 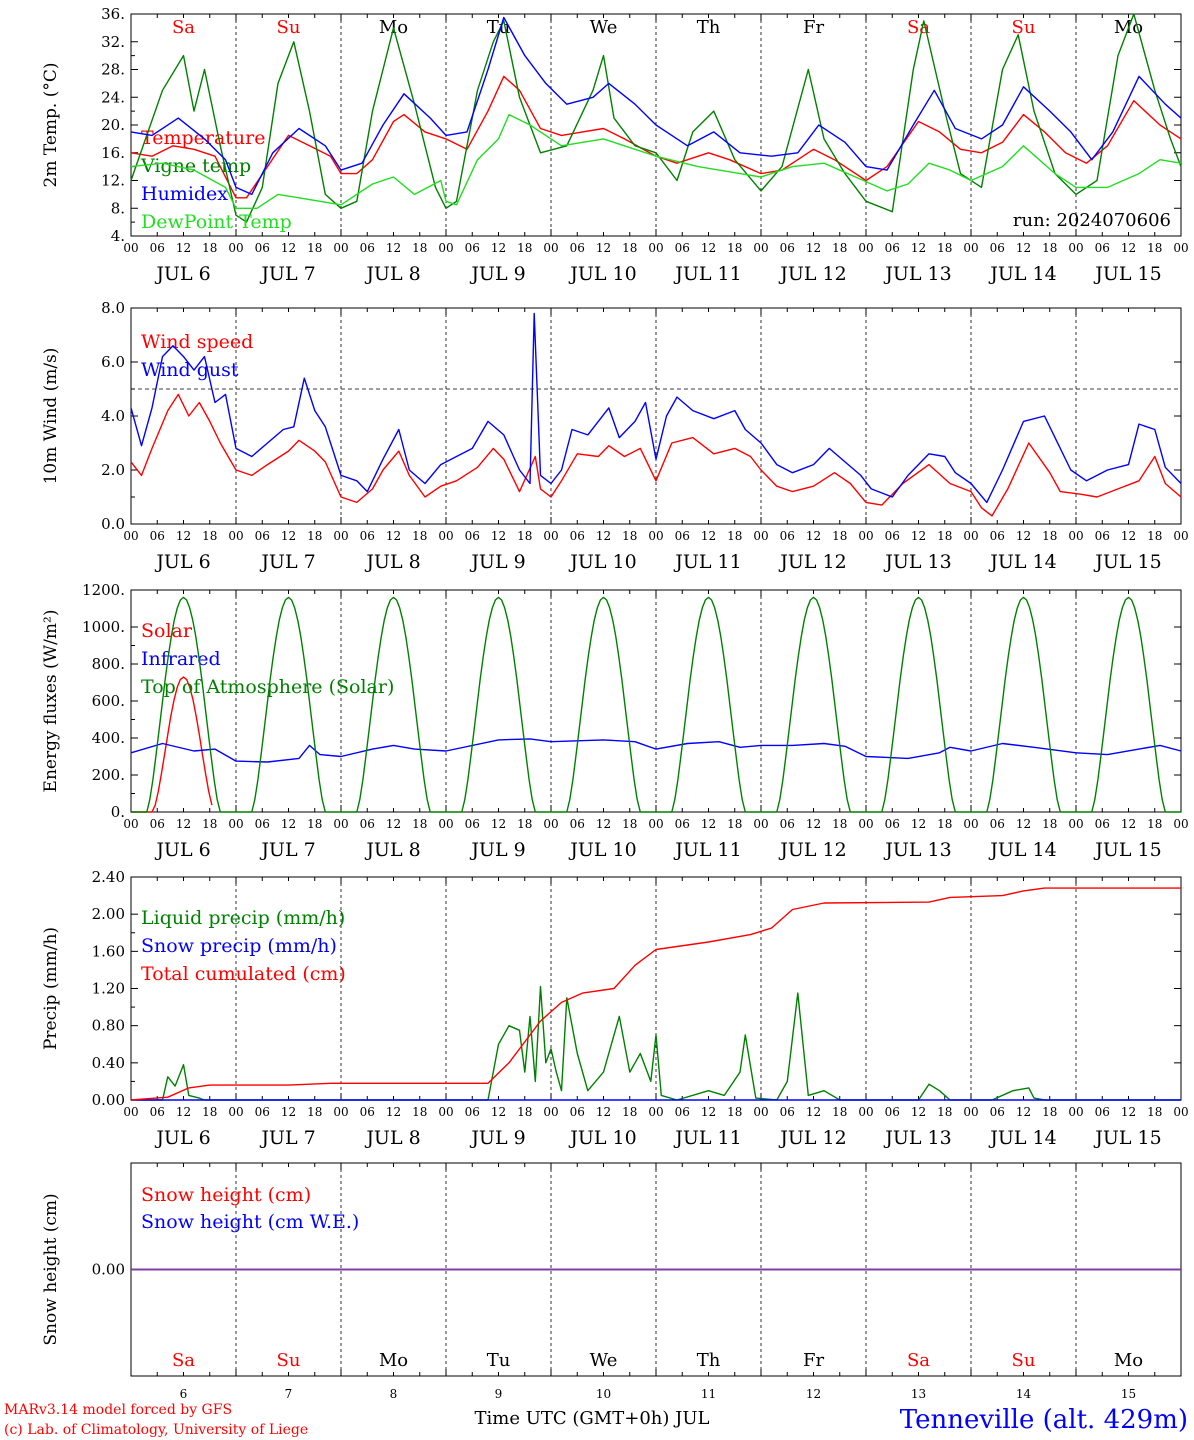 What do you see at coordinates (1022, 850) in the screenshot?
I see `date-label: JUL 14` at bounding box center [1022, 850].